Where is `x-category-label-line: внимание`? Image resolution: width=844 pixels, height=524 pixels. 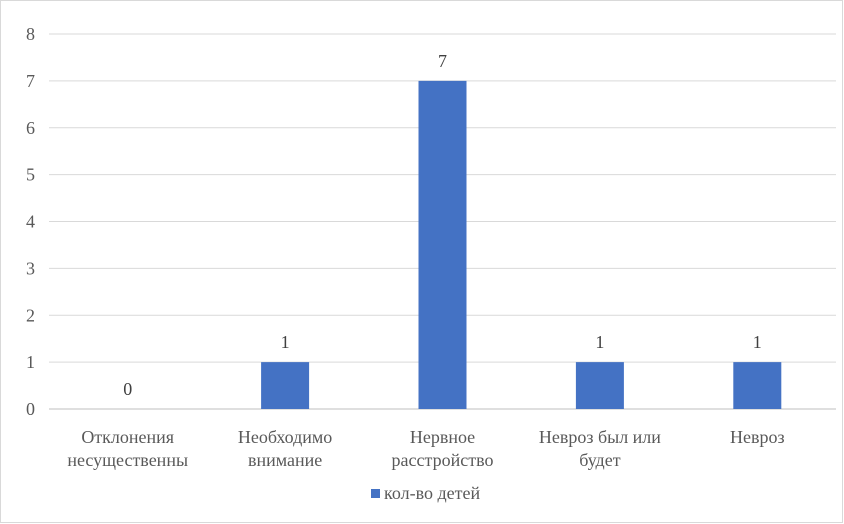
x-category-label-line: внимание is located at coordinates (285, 460).